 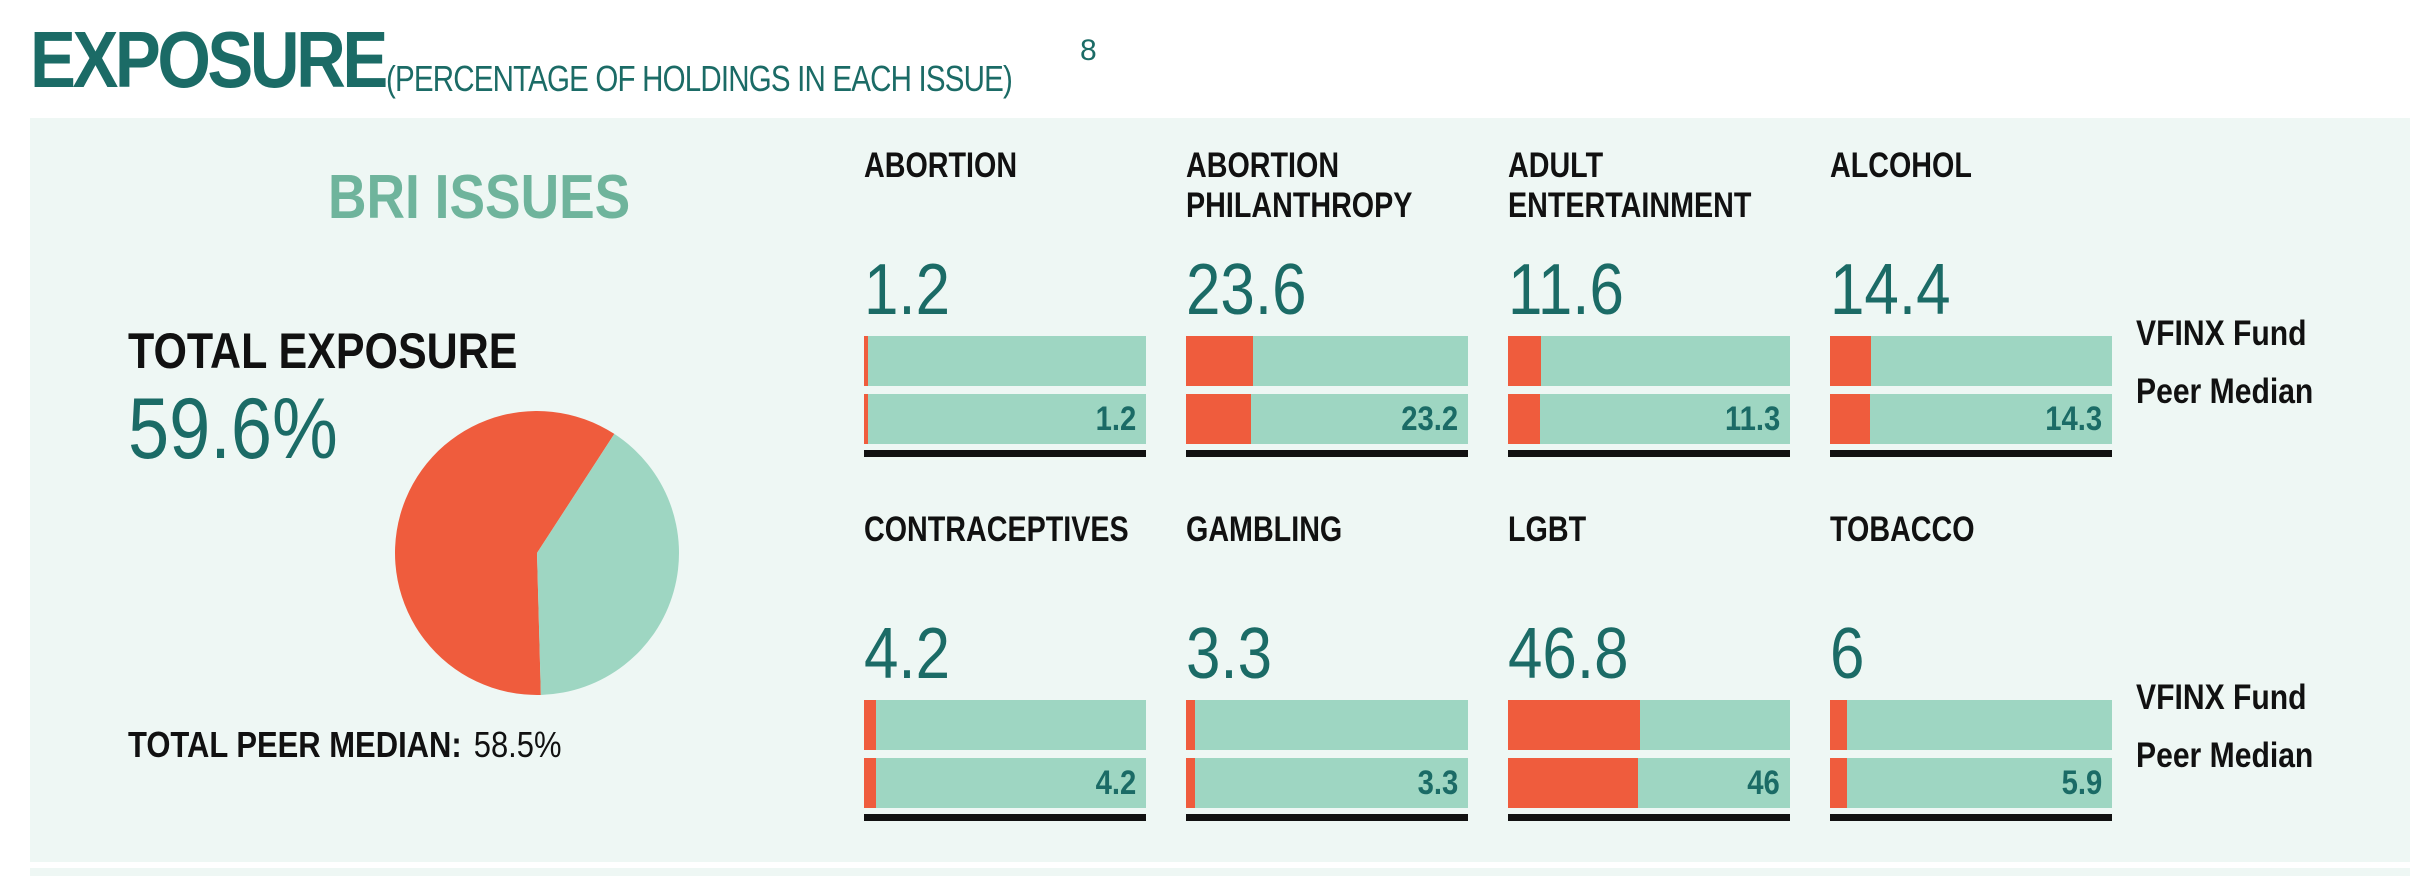 I want to click on issue-label: ALCOHOL, so click(x=1901, y=165).